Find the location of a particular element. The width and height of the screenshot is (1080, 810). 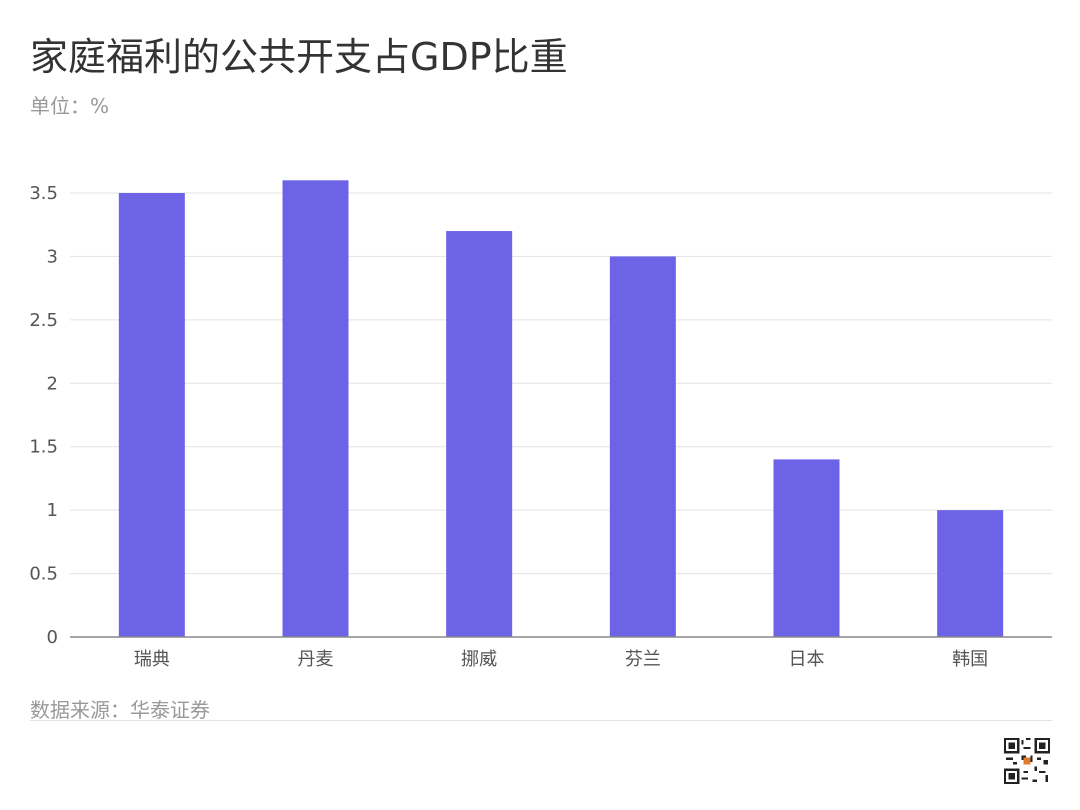

x-tick-label: 瑞典 is located at coordinates (152, 659).